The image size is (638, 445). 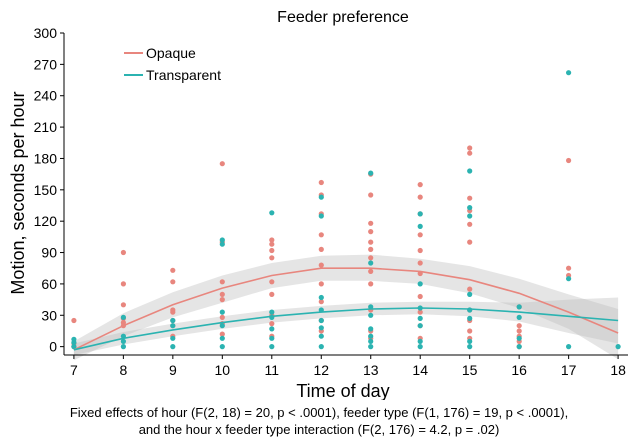 What do you see at coordinates (46, 158) in the screenshot?
I see `y-tick-label-180: 180` at bounding box center [46, 158].